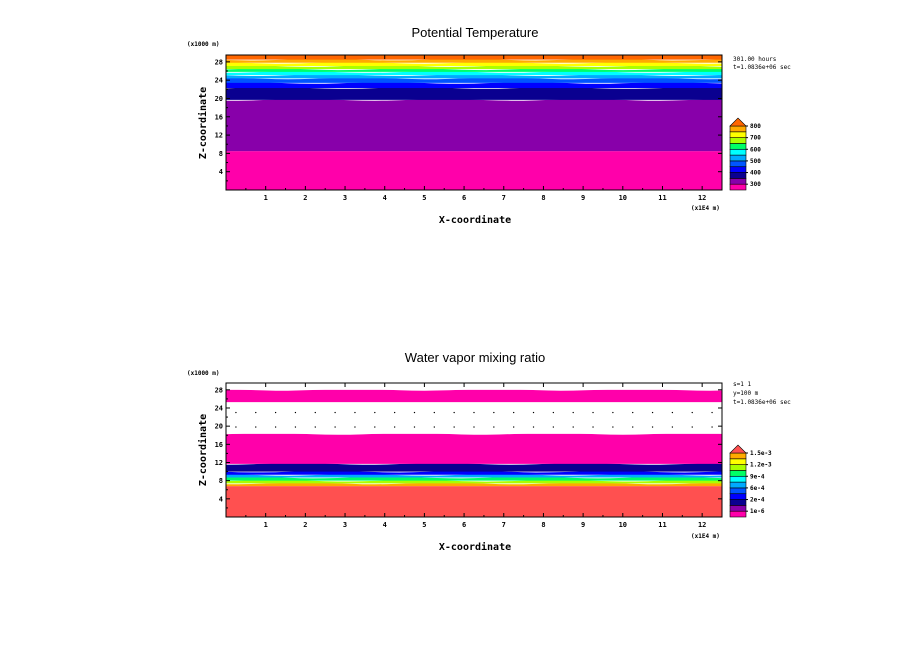  What do you see at coordinates (424, 525) in the screenshot?
I see `x-tick-label: 5` at bounding box center [424, 525].